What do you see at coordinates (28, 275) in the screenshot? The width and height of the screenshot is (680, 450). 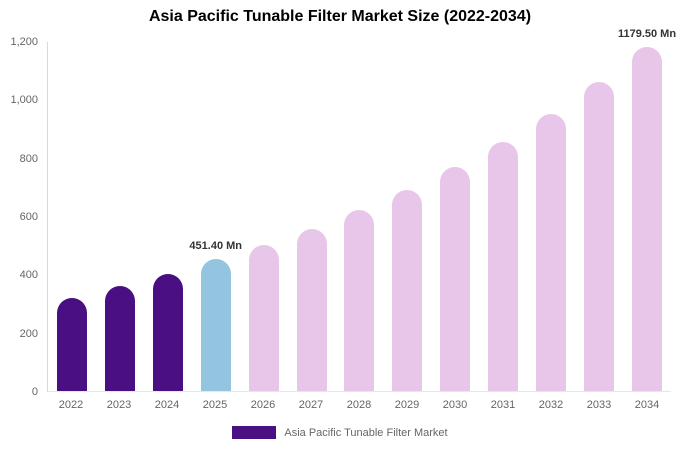 I see `y-tick-label-400: 400` at bounding box center [28, 275].